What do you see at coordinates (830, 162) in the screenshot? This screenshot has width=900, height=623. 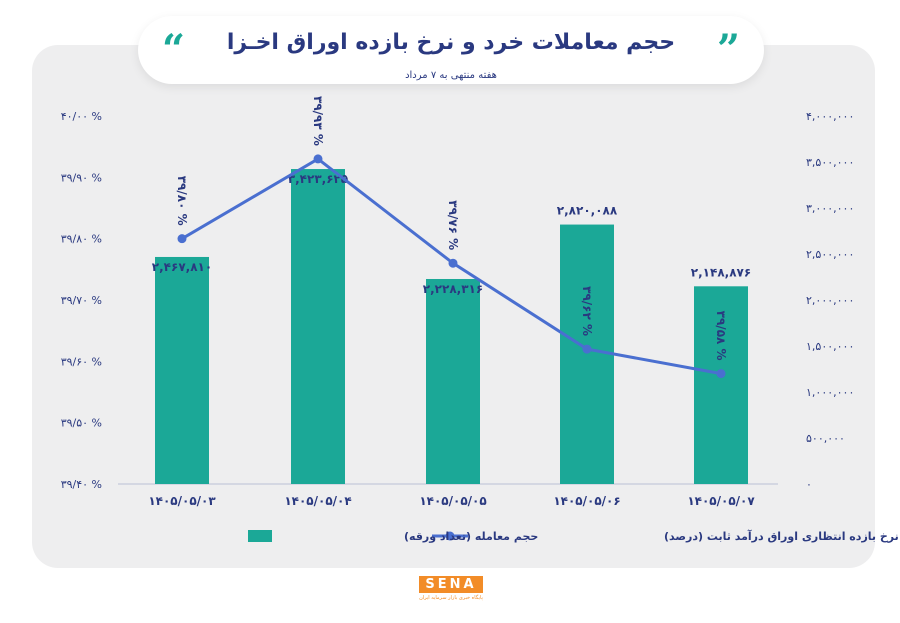 I see `right-tick-label: ۳,۵۰۰,۰۰۰` at bounding box center [830, 162].